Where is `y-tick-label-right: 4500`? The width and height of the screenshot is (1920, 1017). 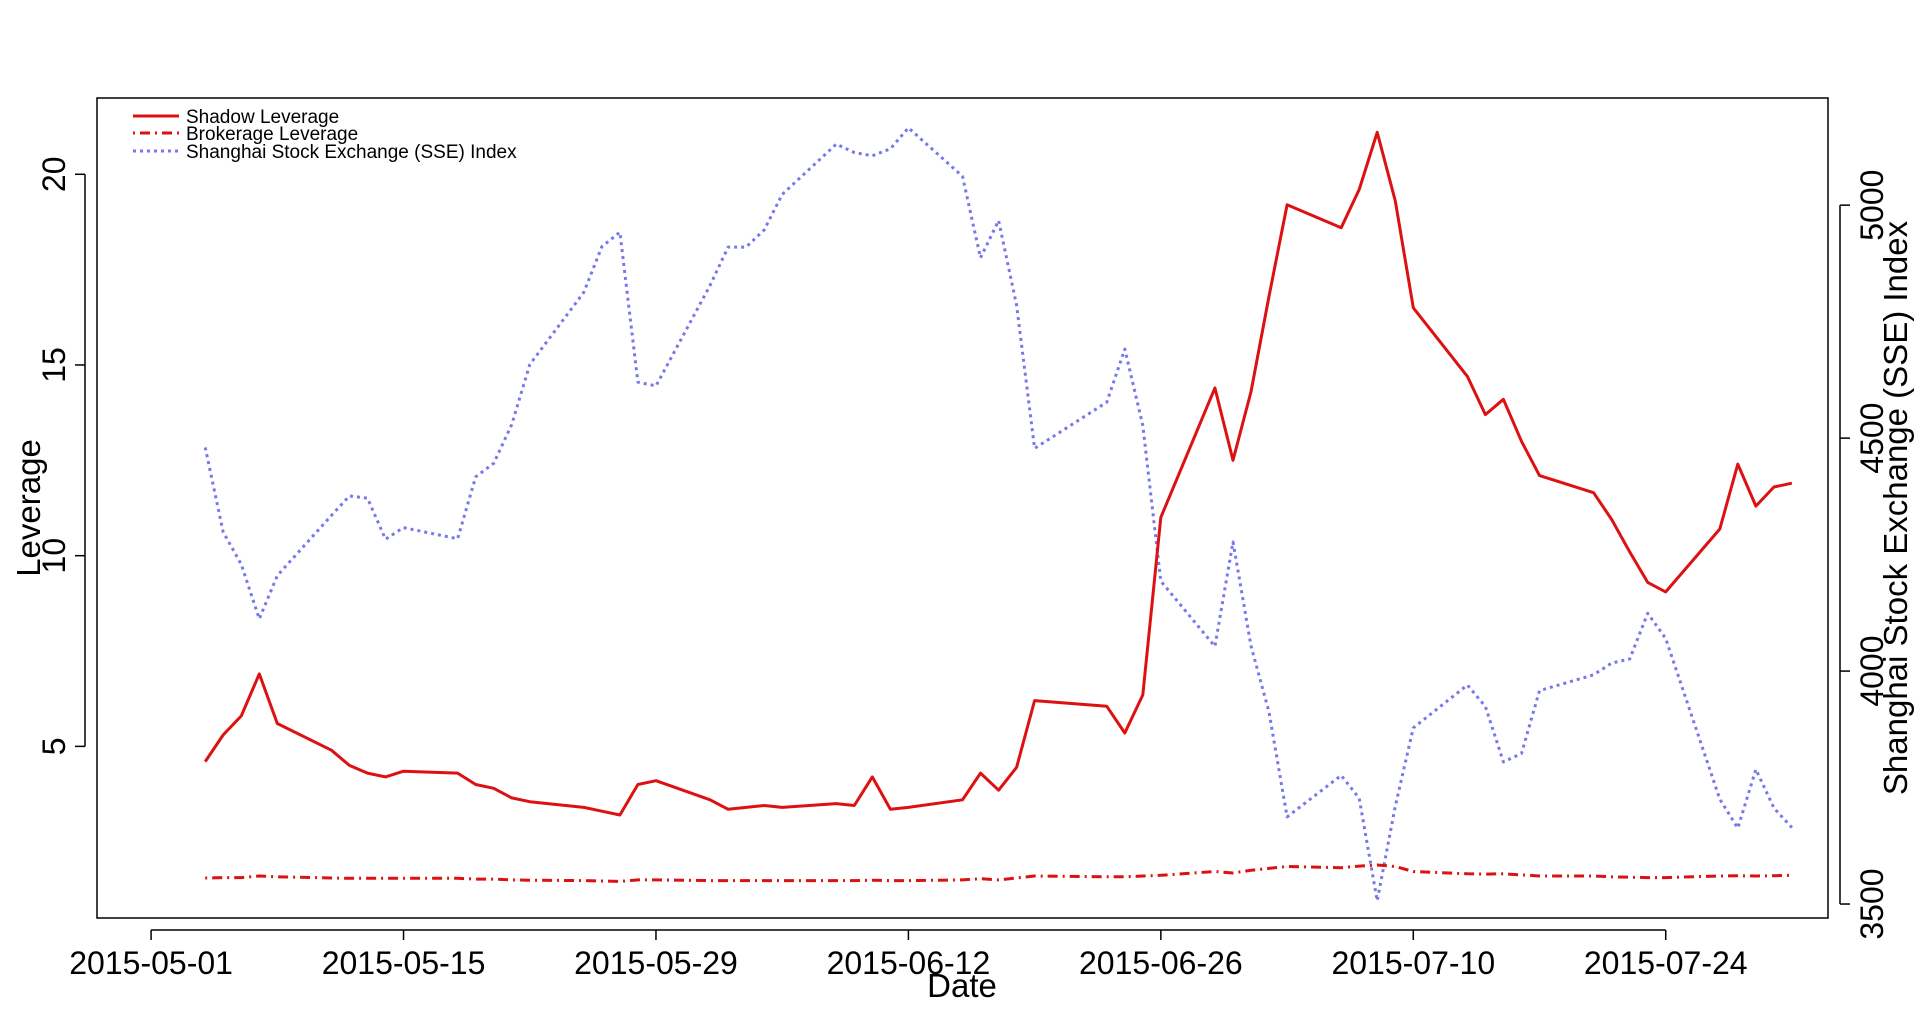
y-tick-label-right: 4500 is located at coordinates (1872, 438).